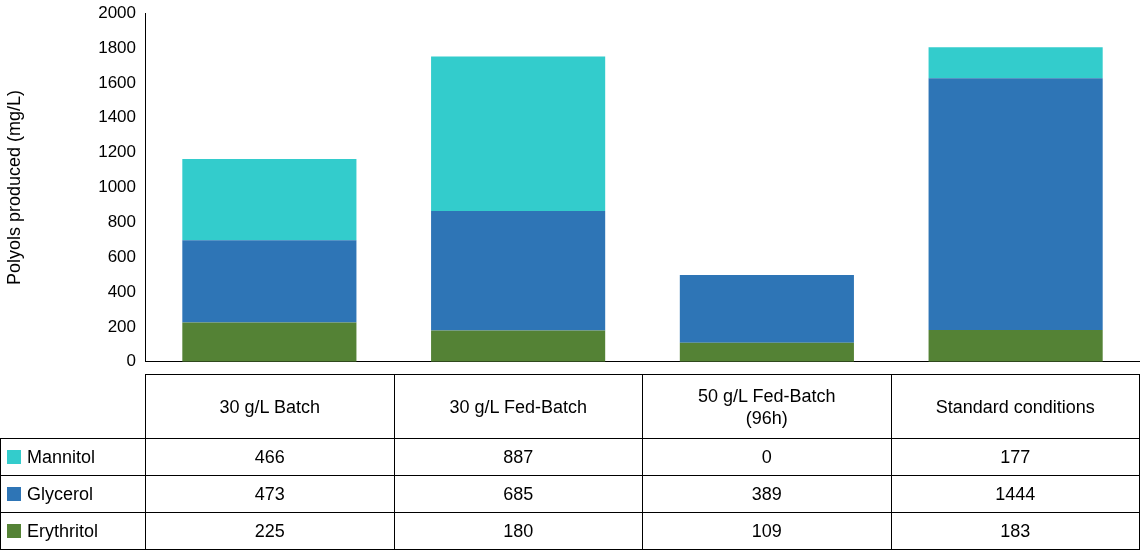 Image resolution: width=1140 pixels, height=551 pixels. I want to click on x-tick-label: 50 g/L Fed-Batch (96h), so click(766, 406).